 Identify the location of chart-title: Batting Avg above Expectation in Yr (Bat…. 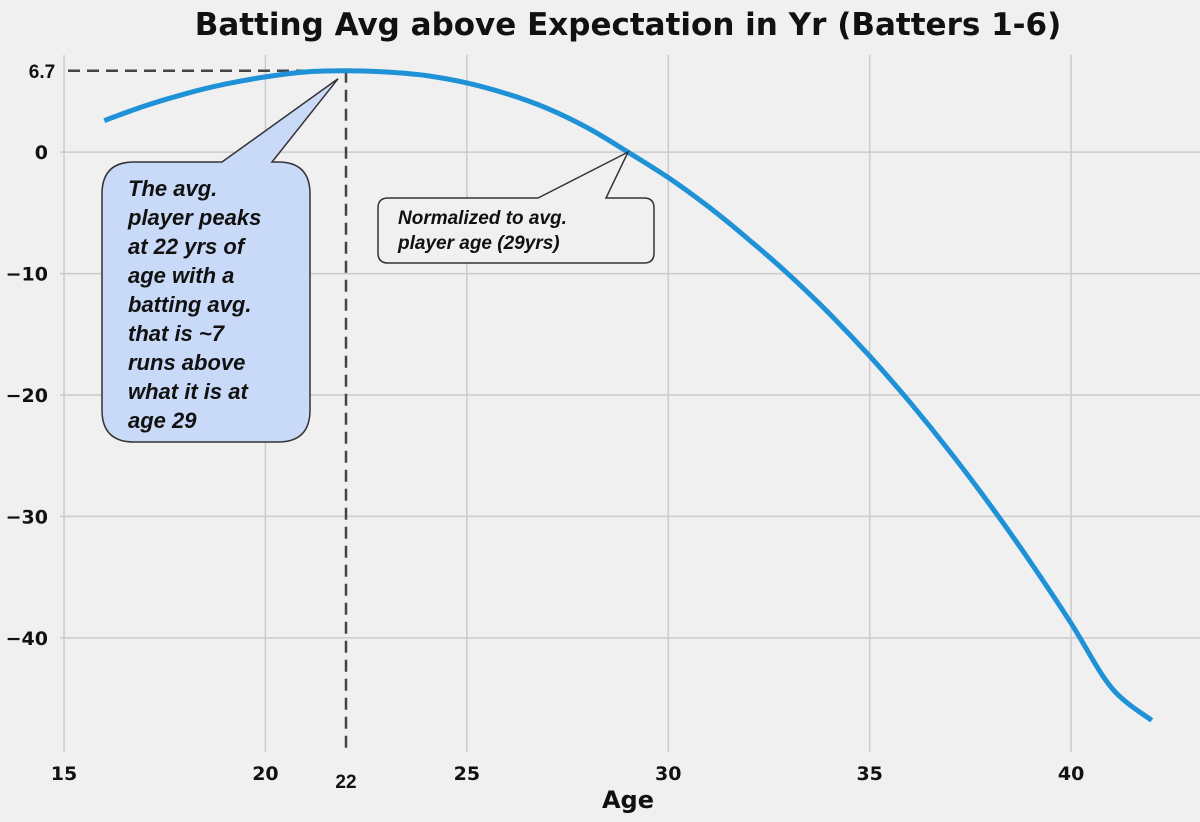
(628, 25).